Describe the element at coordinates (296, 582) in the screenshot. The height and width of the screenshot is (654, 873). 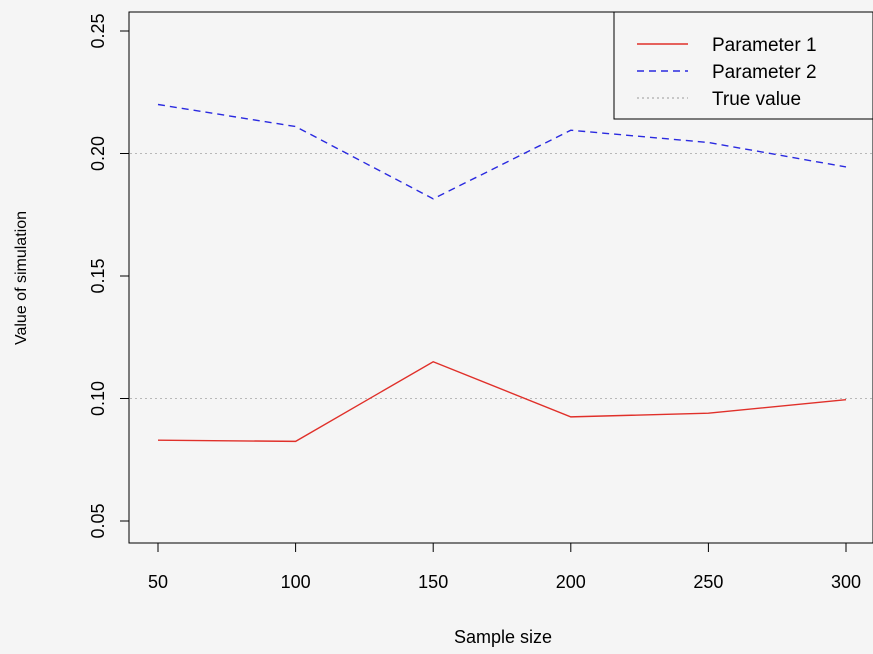
I see `x-tick-label: 100` at that location.